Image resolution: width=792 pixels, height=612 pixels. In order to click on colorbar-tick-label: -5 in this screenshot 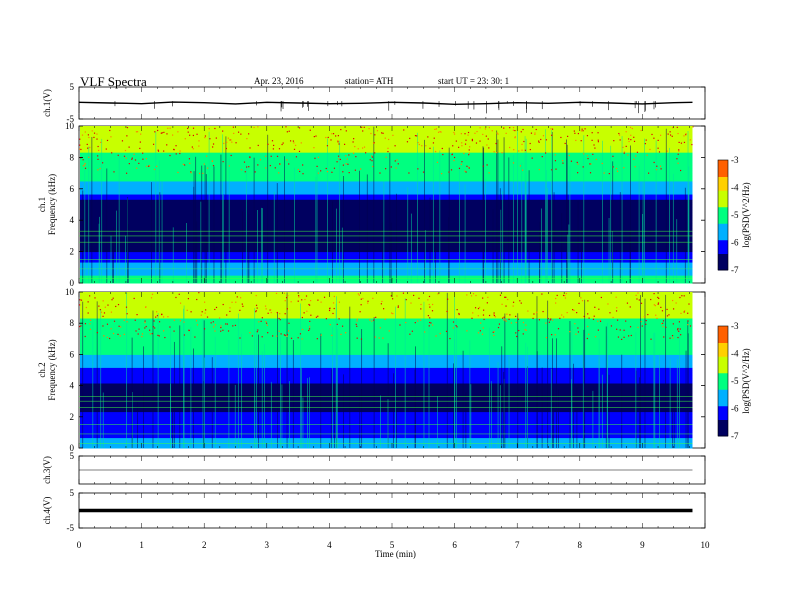, I will do `click(735, 381)`.